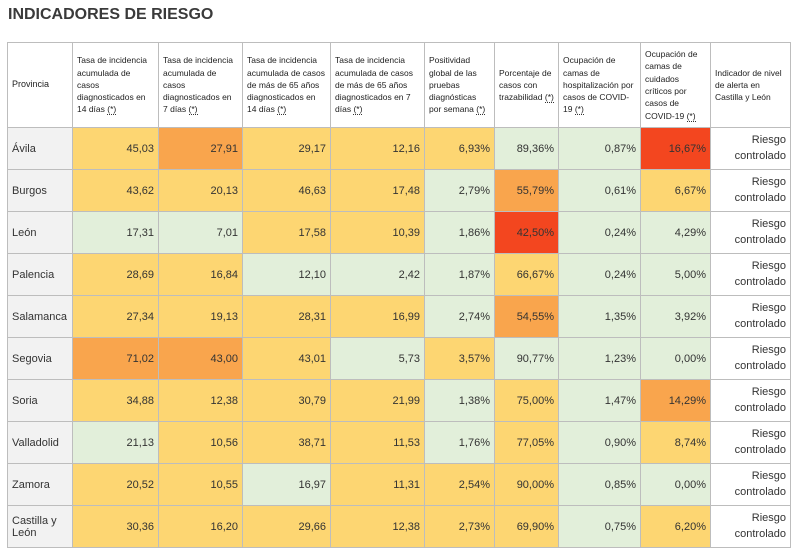  What do you see at coordinates (40, 274) in the screenshot?
I see `province-cell: Palencia` at bounding box center [40, 274].